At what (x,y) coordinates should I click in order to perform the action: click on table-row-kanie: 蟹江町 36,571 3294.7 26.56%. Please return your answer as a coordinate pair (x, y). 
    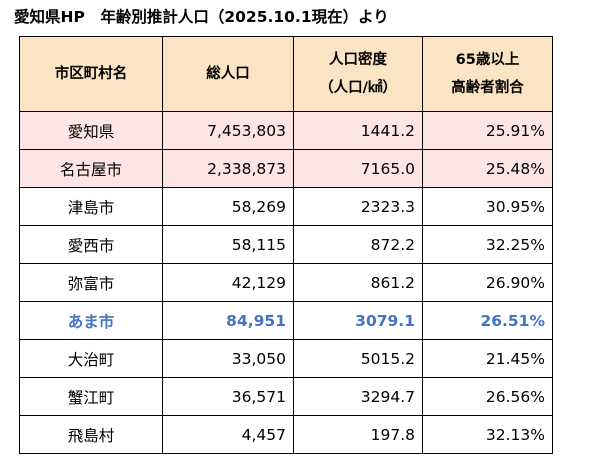
    Looking at the image, I should click on (286, 396).